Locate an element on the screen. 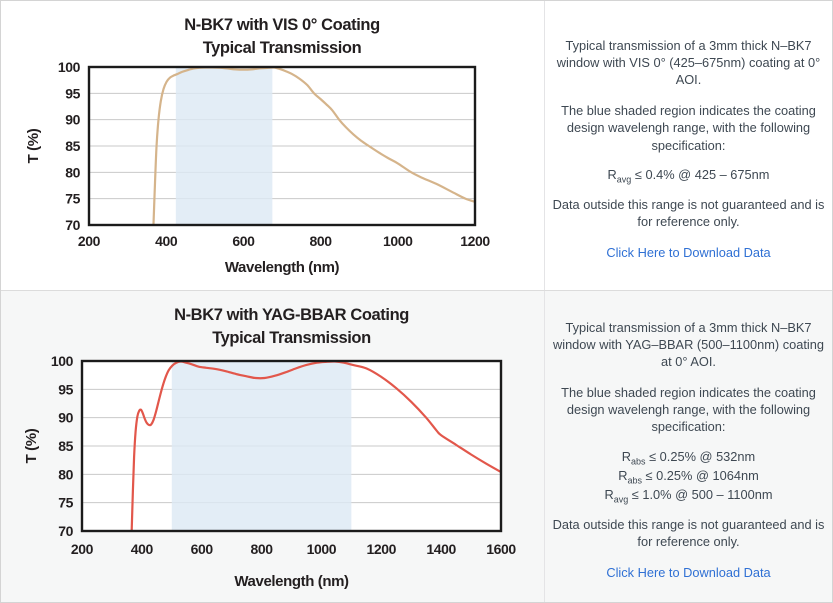  spec-line: Rabs ≤ 0.25% @ 1064nm is located at coordinates (688, 476).